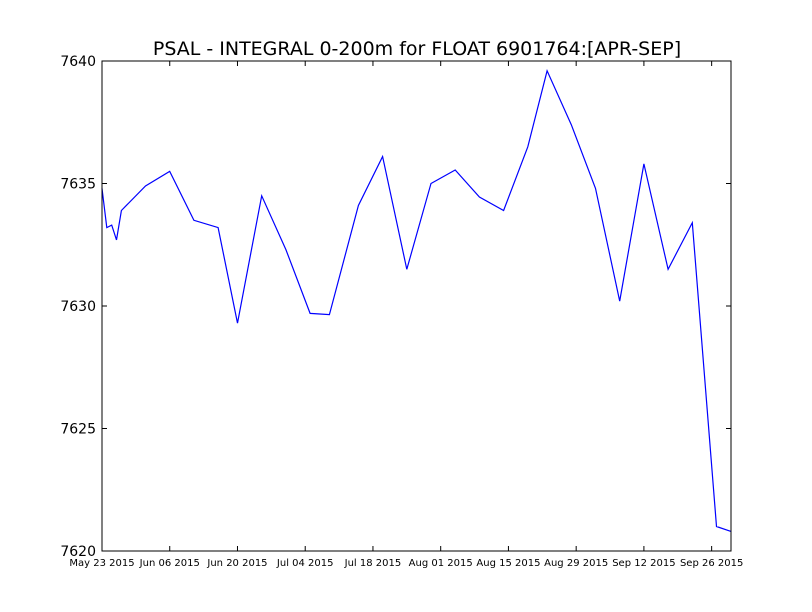  I want to click on x-tick-label: Aug 29 2015, so click(576, 563).